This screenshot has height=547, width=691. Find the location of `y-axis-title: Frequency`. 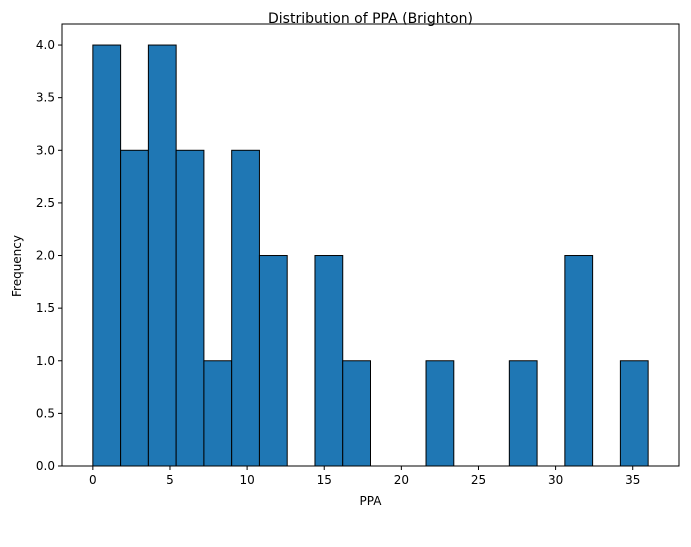

y-axis-title: Frequency is located at coordinates (17, 266).